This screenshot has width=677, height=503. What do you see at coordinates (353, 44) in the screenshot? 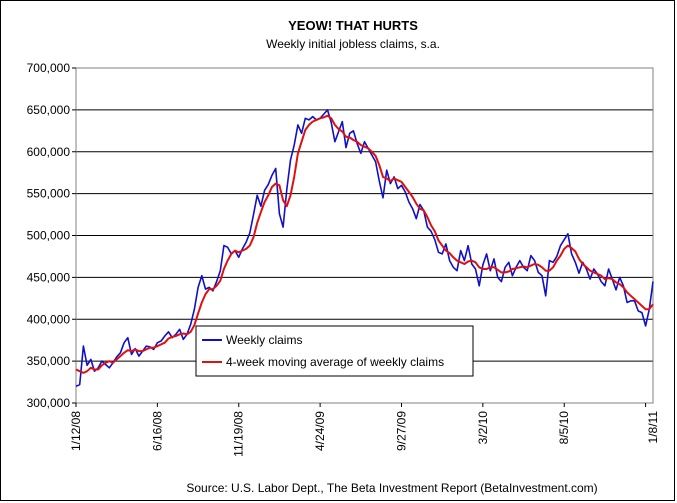
I see `chart-subtitle: Weekly initial jobless claims, s.a.` at bounding box center [353, 44].